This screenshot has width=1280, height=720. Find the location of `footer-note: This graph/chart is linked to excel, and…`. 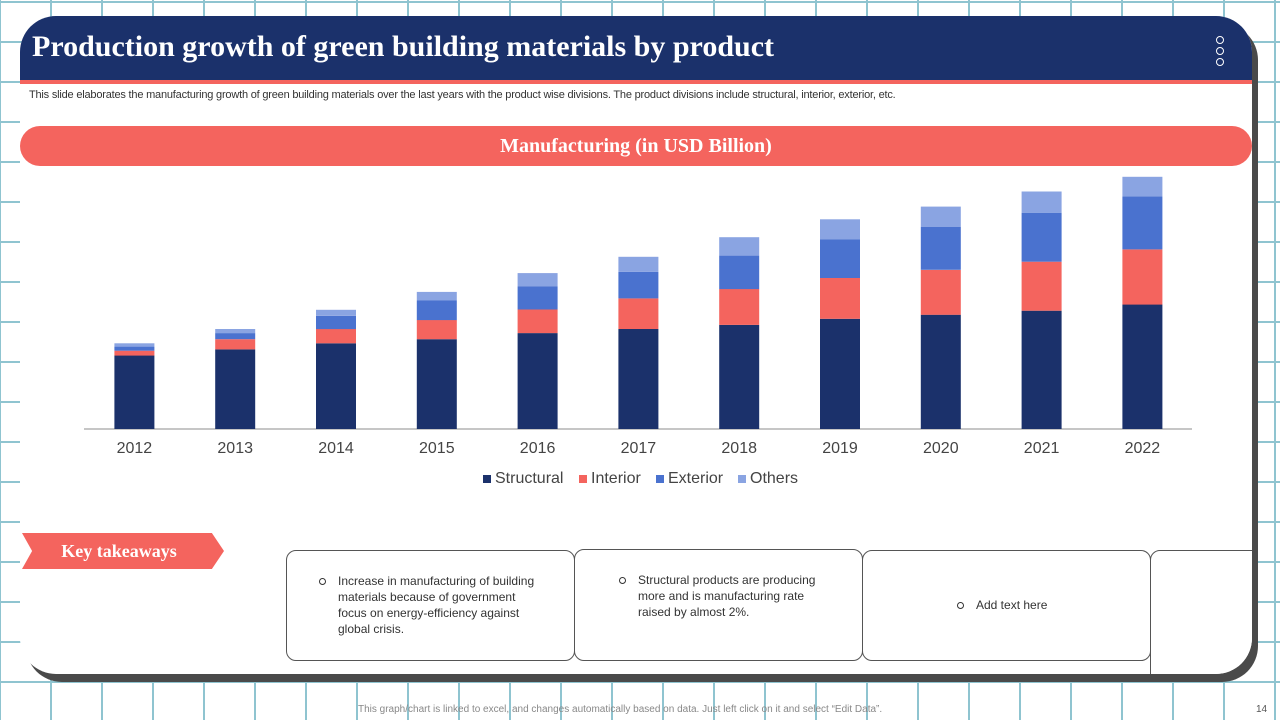

footer-note: This graph/chart is linked to excel, and… is located at coordinates (620, 709).